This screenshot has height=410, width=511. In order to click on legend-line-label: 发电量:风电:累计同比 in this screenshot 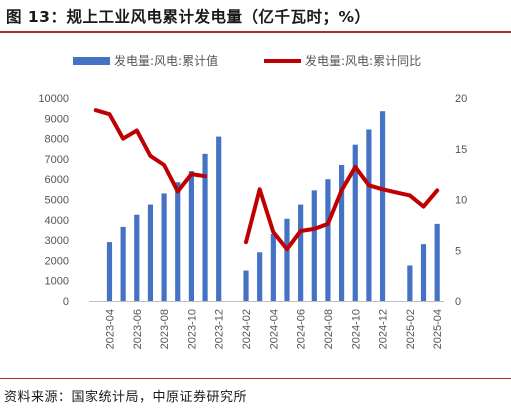, I will do `click(363, 60)`.